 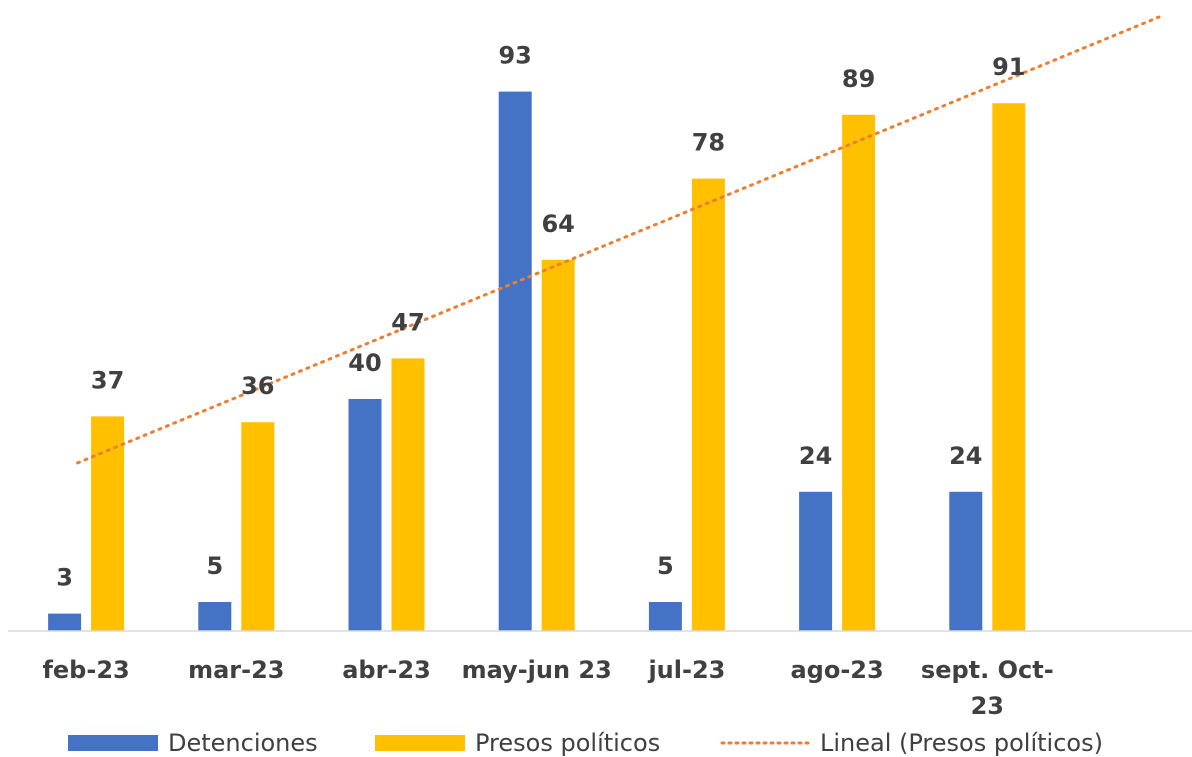 I want to click on legend-swatch-presos-politicos, so click(x=420, y=743).